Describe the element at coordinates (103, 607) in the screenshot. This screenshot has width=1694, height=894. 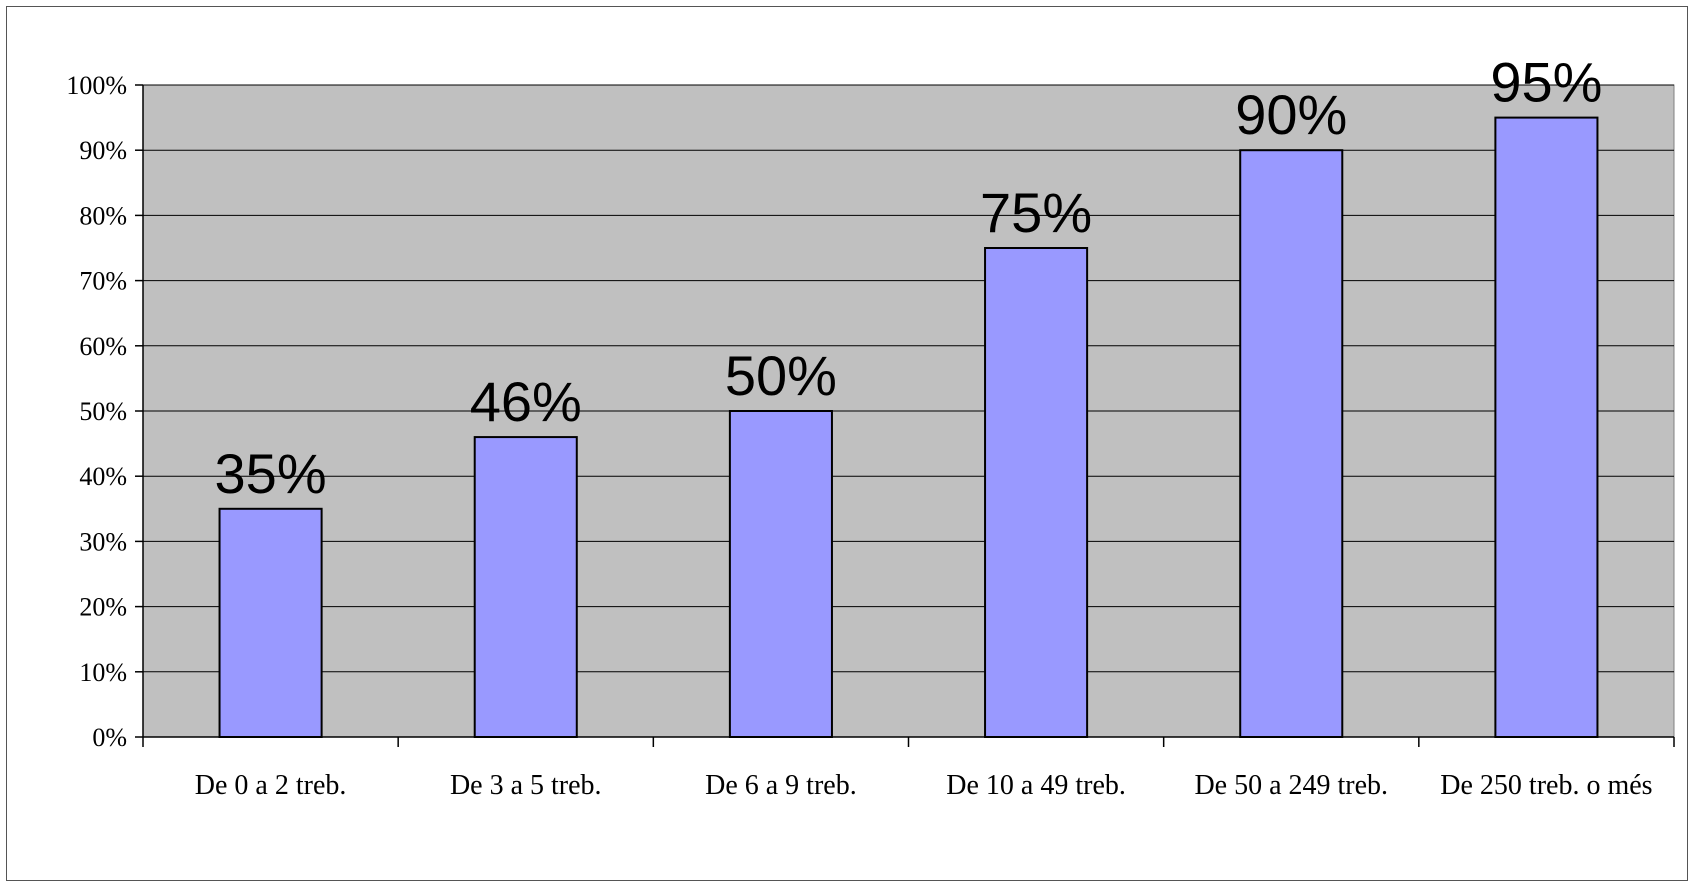
I see `y-tick-label: 20%` at that location.